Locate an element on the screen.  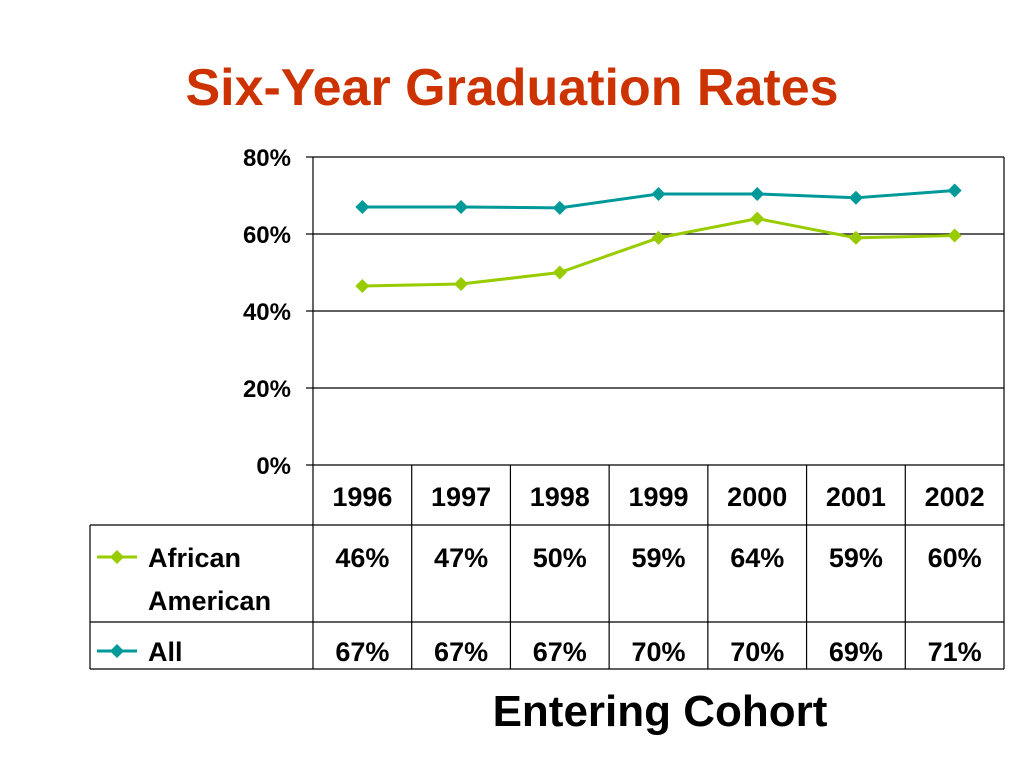
x-tick-label: 1996 is located at coordinates (362, 497).